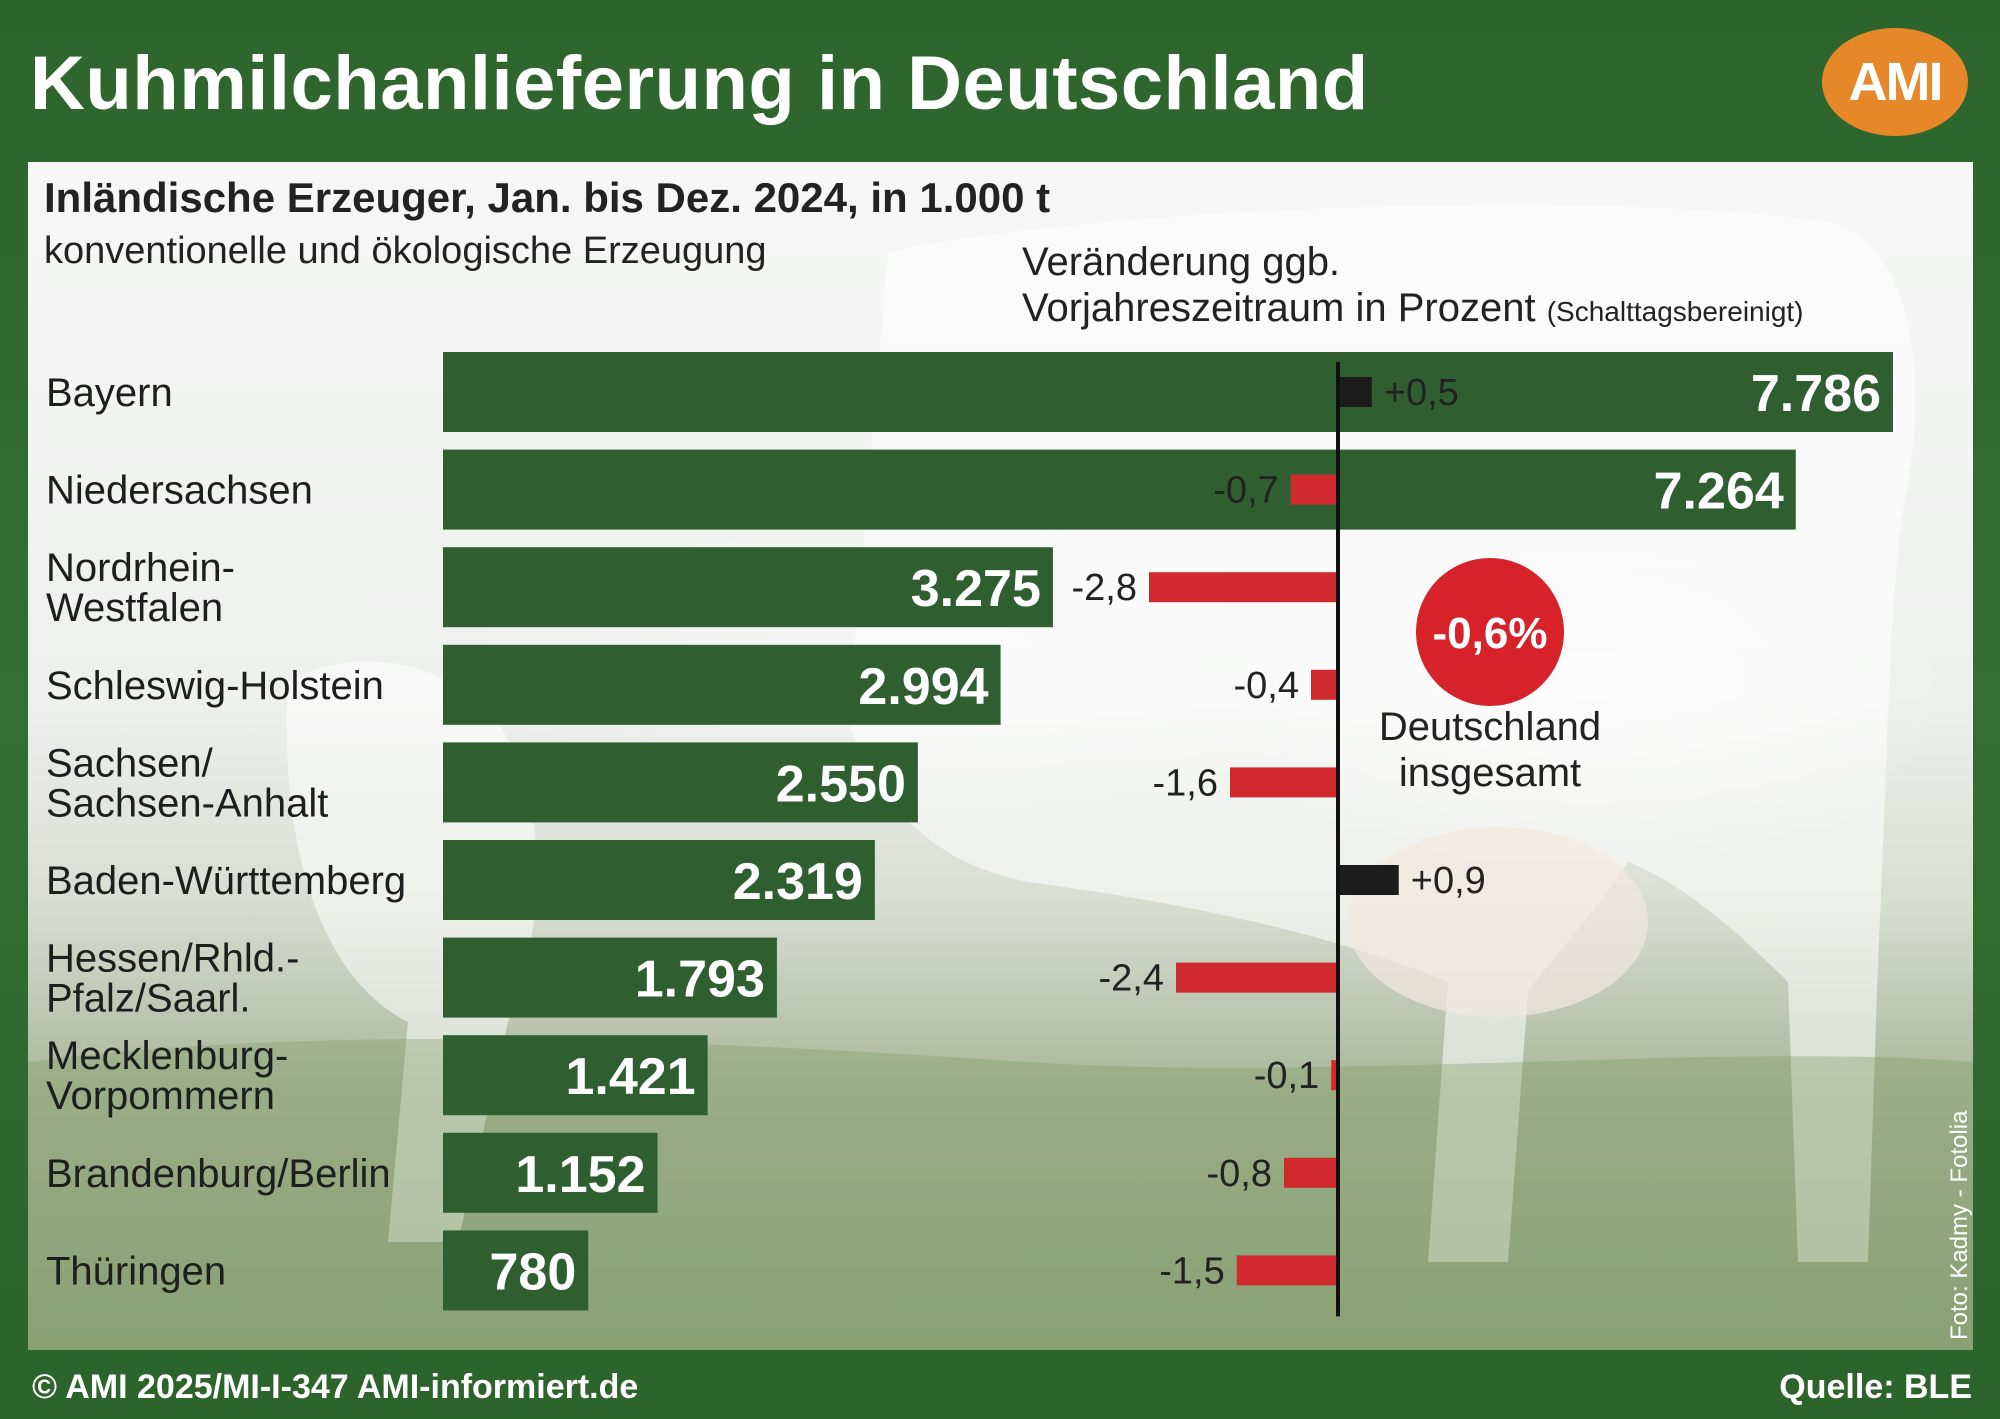 The height and width of the screenshot is (1419, 2000). What do you see at coordinates (335, 1387) in the screenshot?
I see `footer-copyright: © AMI 2025/MI-I-347 AMI-informiert.de` at bounding box center [335, 1387].